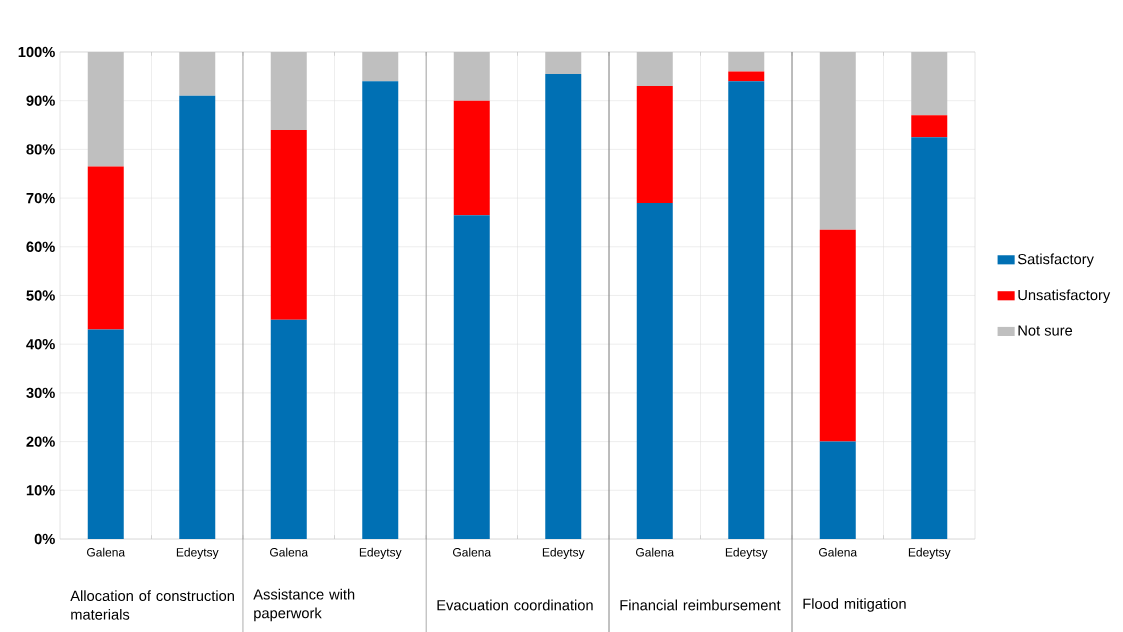 This screenshot has width=1123, height=632. What do you see at coordinates (854, 605) in the screenshot?
I see `text: Flood mitigation` at bounding box center [854, 605].